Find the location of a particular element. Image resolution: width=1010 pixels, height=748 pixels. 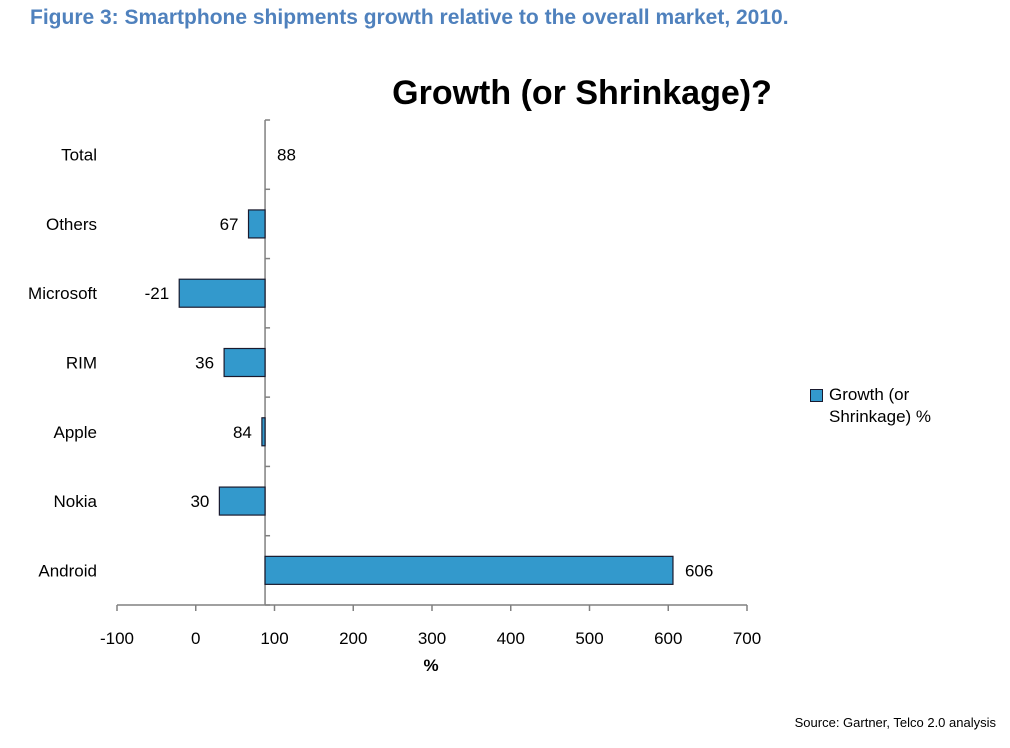

data-label: 36 is located at coordinates (204, 363).